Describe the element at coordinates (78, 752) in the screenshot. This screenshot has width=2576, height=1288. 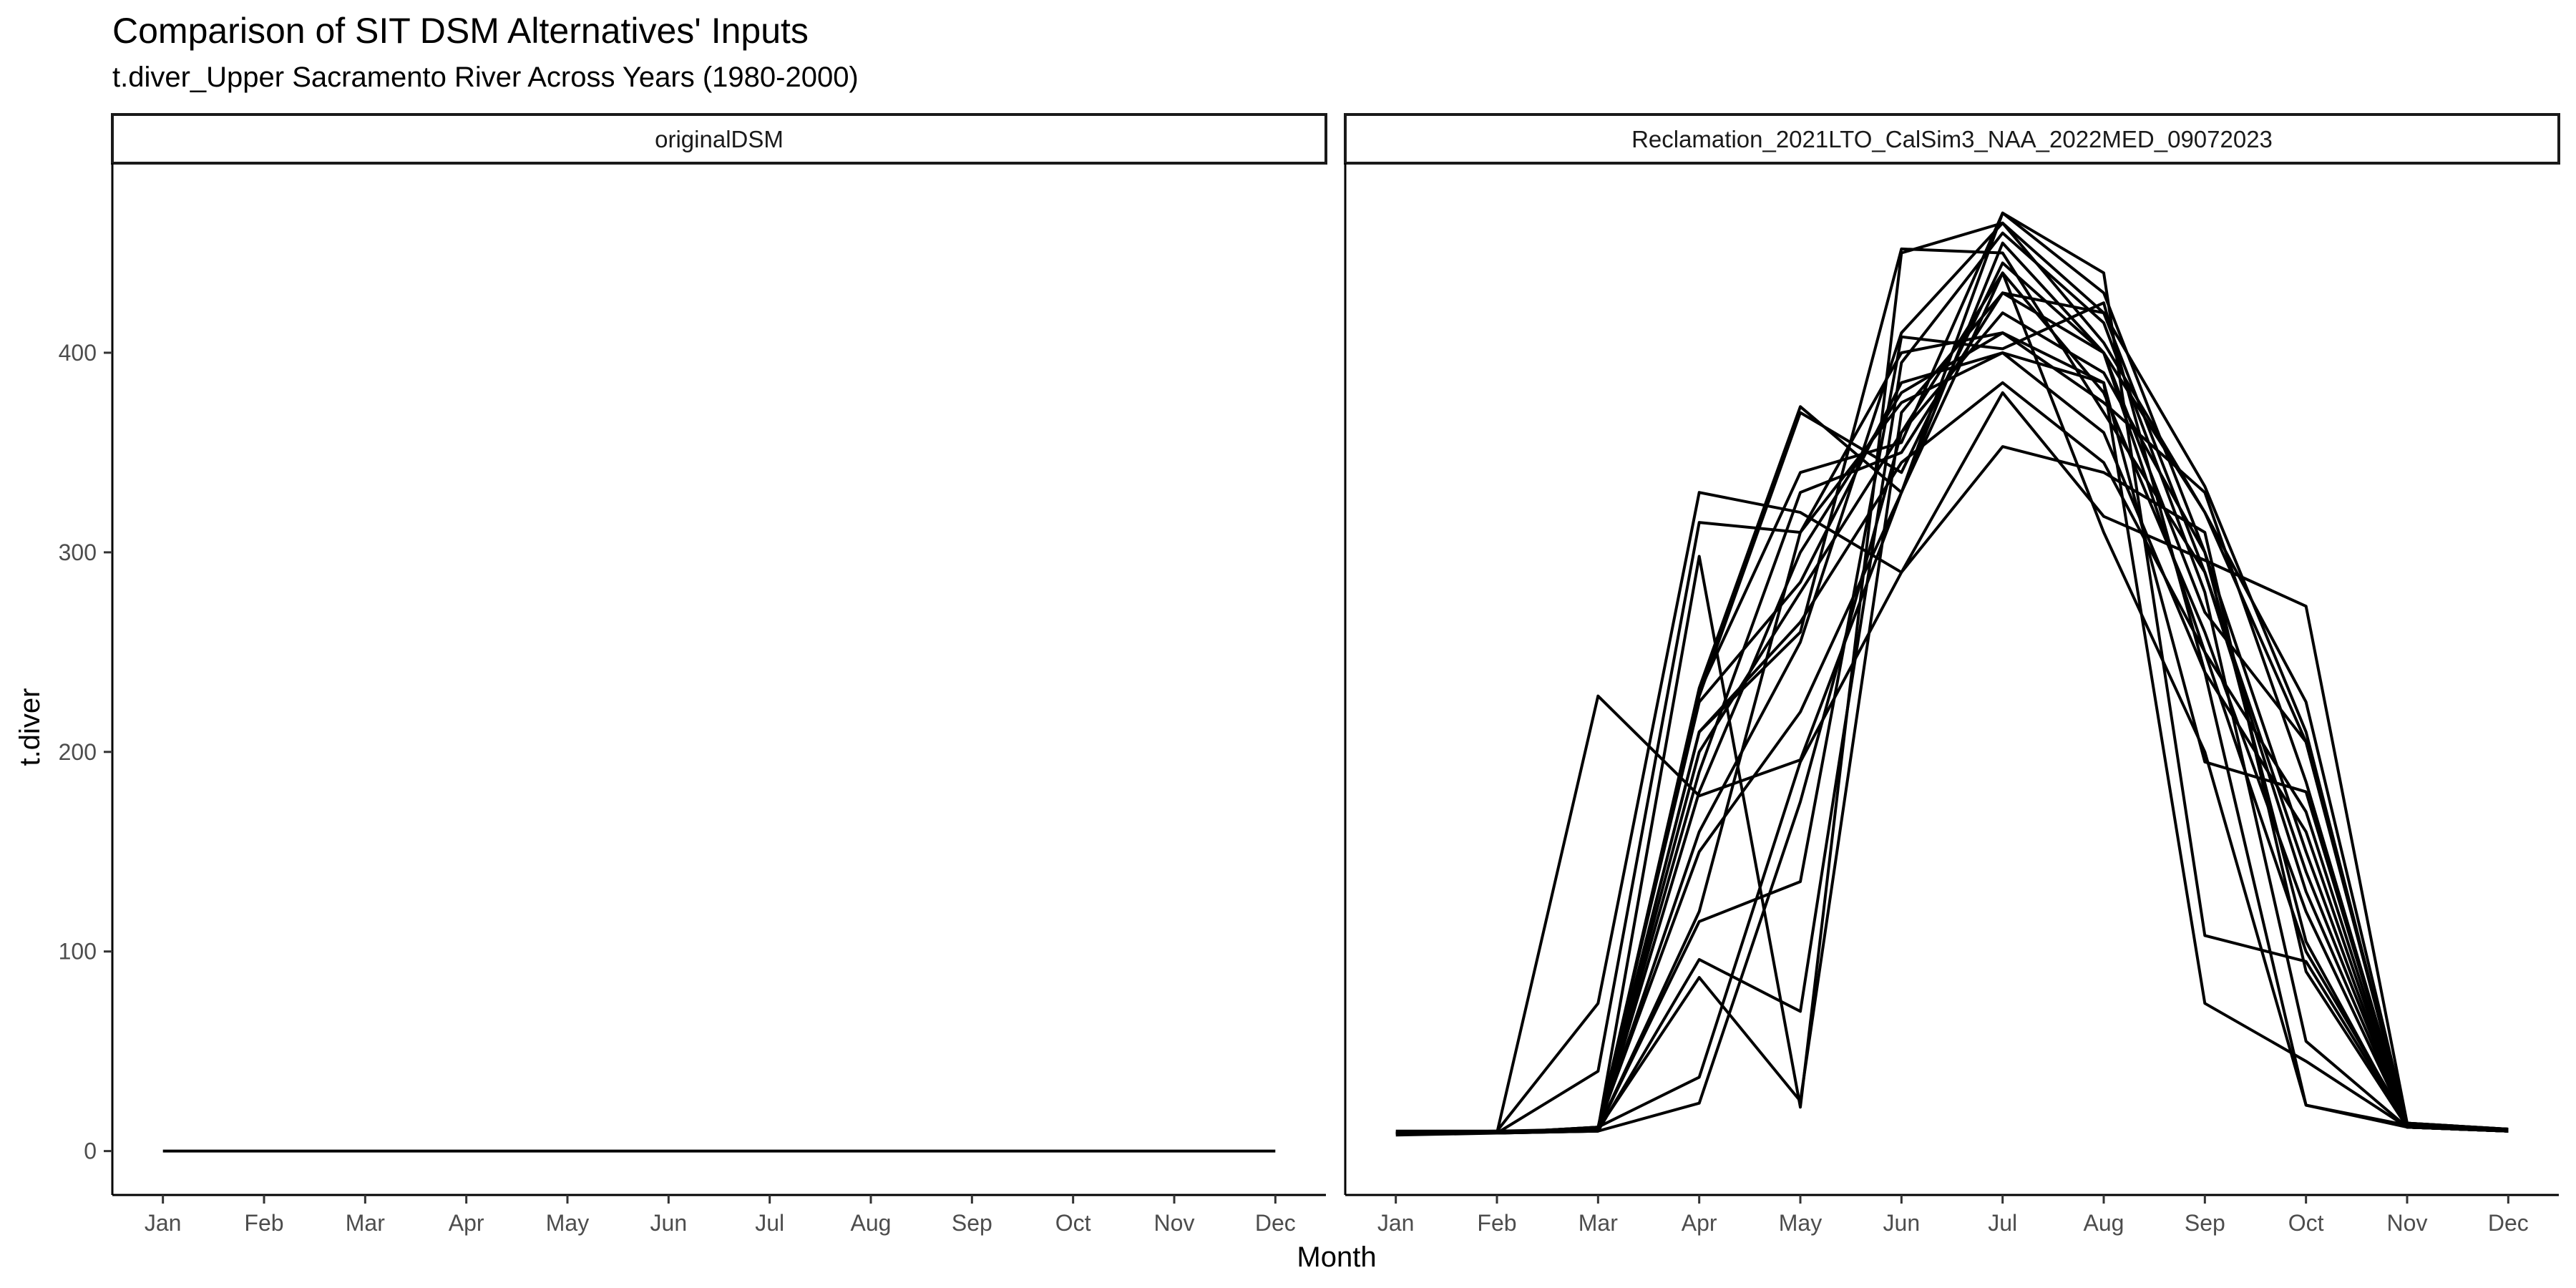
I see `y-tick-label: 200` at that location.